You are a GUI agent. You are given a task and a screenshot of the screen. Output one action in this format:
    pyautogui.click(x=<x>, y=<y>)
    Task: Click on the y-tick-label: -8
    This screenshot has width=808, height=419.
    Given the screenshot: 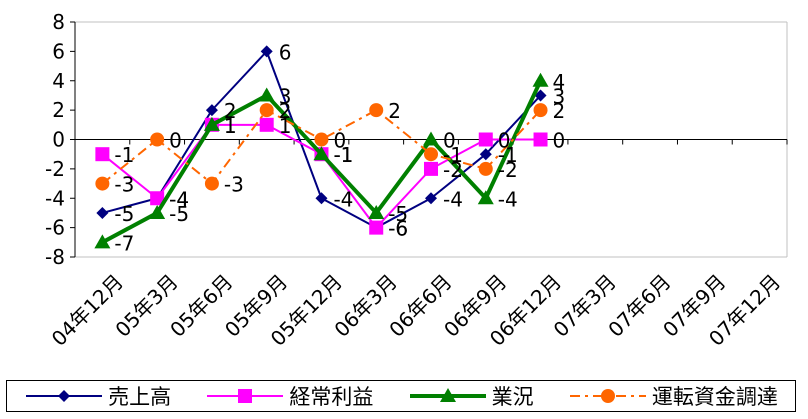 What is the action you would take?
    pyautogui.click(x=55, y=257)
    